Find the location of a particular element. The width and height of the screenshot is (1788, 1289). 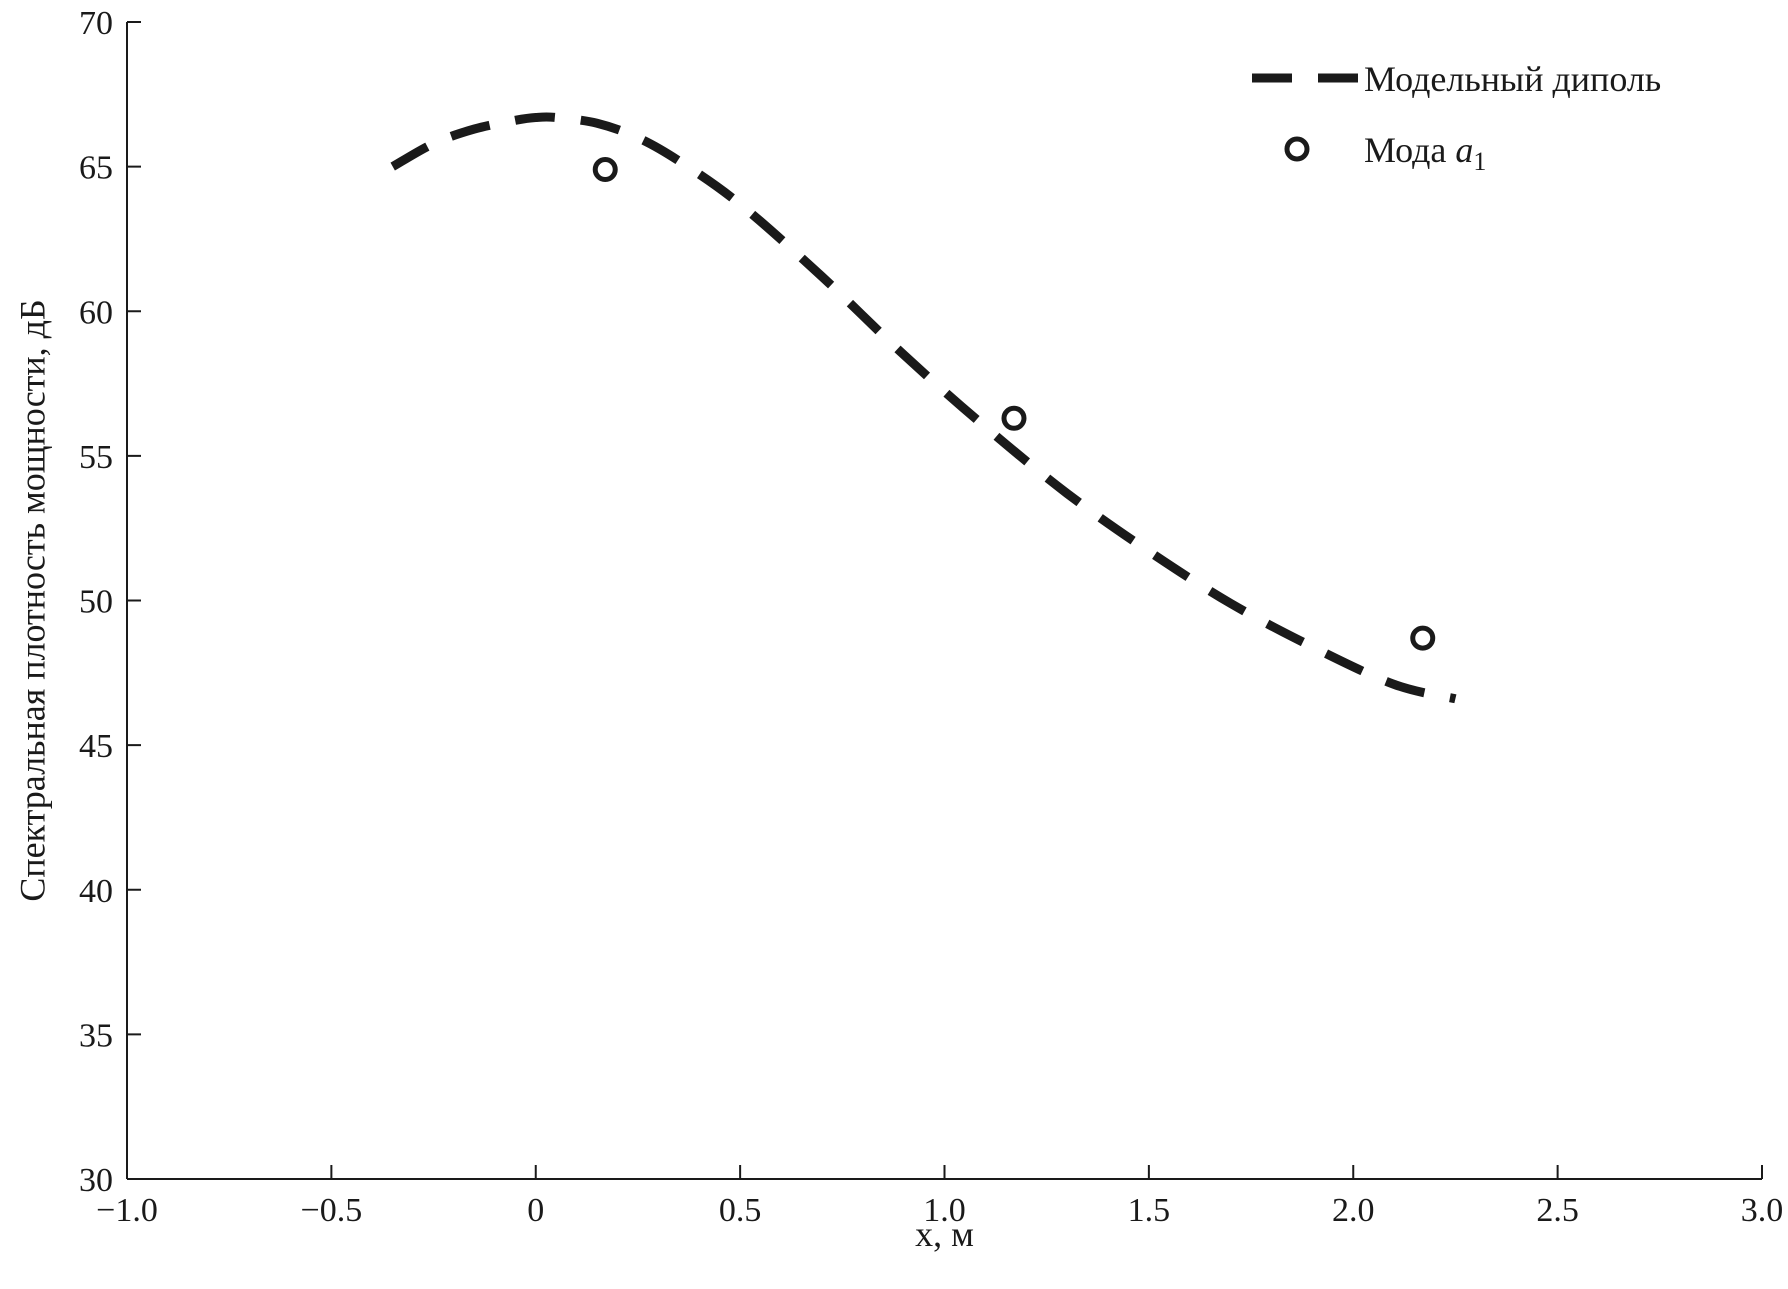

x-tick-label: 1.5 is located at coordinates (1149, 1210).